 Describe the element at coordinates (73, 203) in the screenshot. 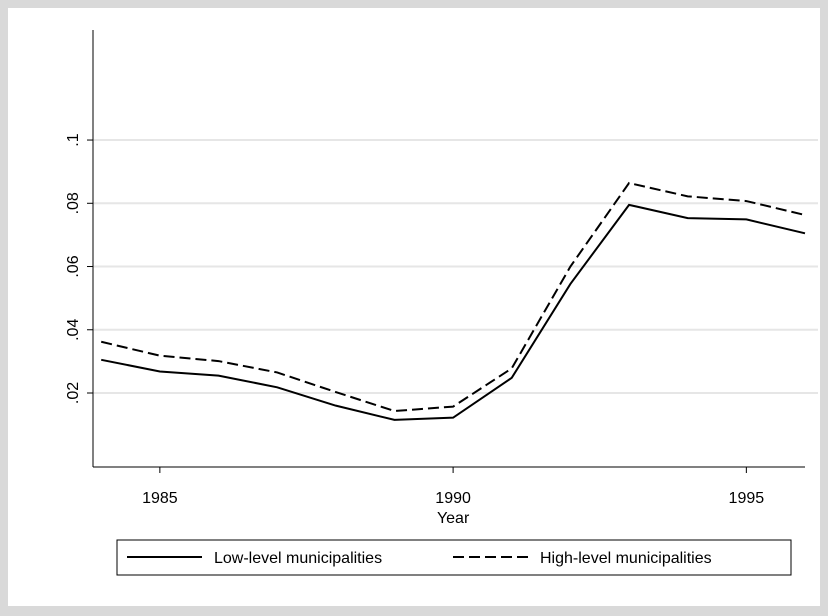

I see `y-tick-label: .08` at that location.